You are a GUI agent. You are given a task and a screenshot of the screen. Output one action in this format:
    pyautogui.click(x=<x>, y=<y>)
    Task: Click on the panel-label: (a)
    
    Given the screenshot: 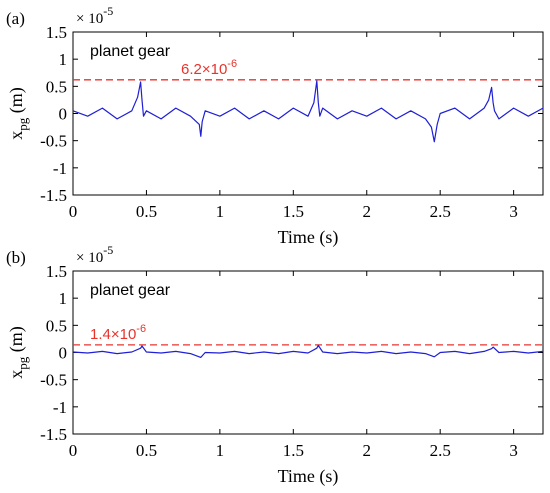 What is the action you would take?
    pyautogui.click(x=15, y=18)
    